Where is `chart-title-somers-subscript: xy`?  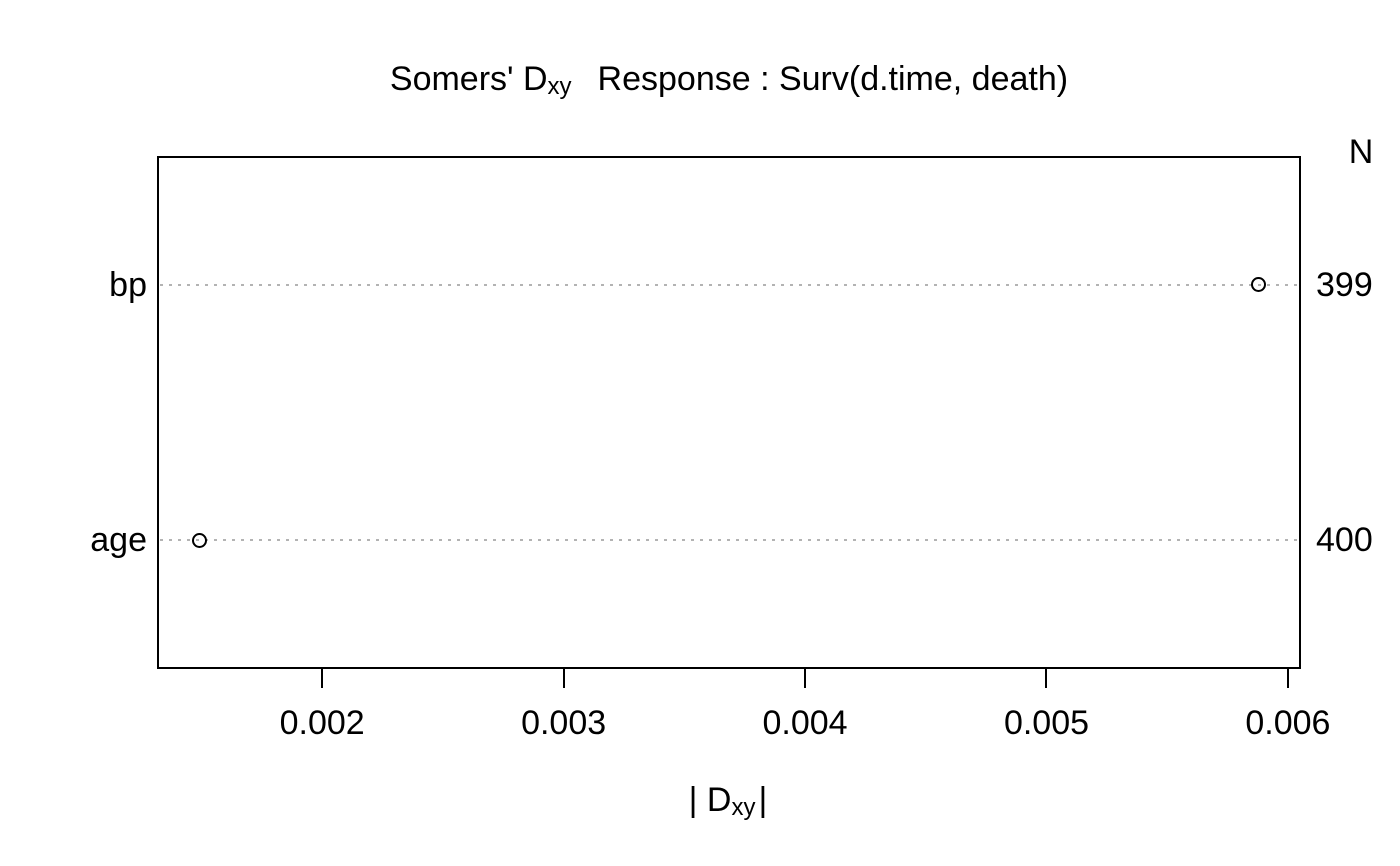 chart-title-somers-subscript: xy is located at coordinates (559, 86).